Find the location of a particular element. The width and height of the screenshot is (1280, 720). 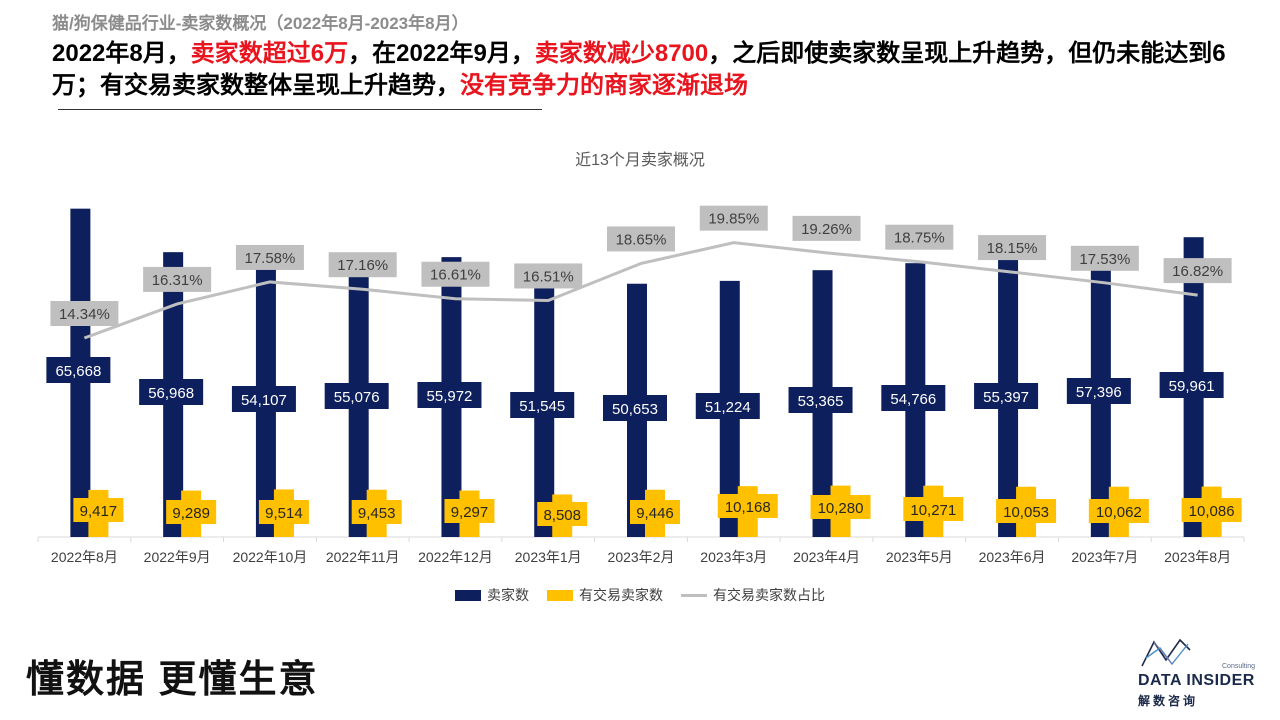

trading-value-label: 10,280 is located at coordinates (841, 508).